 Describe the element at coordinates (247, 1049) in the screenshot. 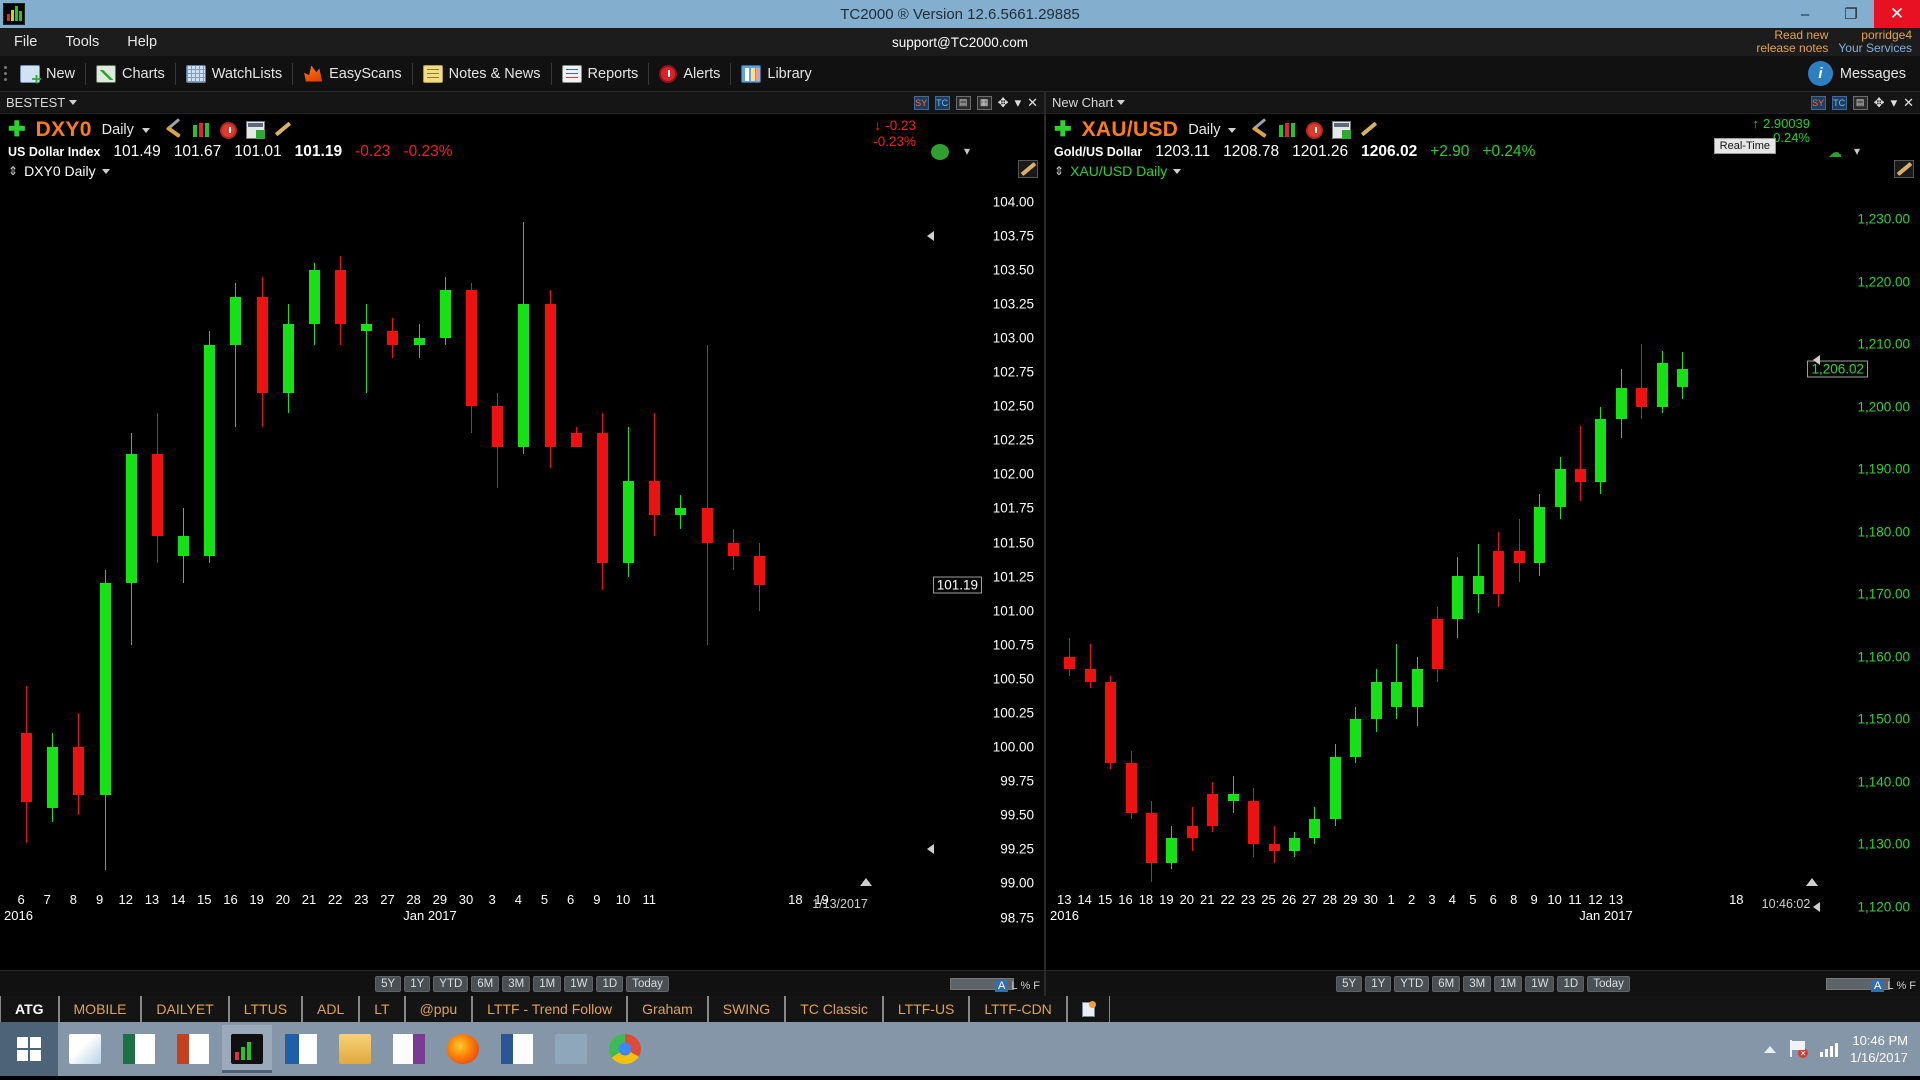

I see `taskbar-tc2000-icon` at that location.